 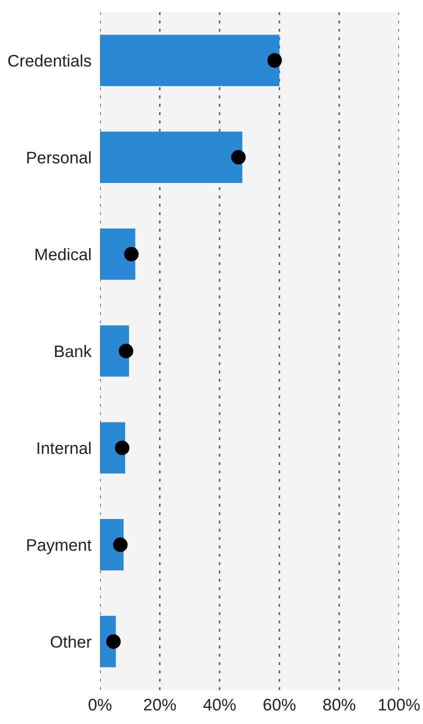 I want to click on y-tick-label: Internal, so click(x=64, y=448).